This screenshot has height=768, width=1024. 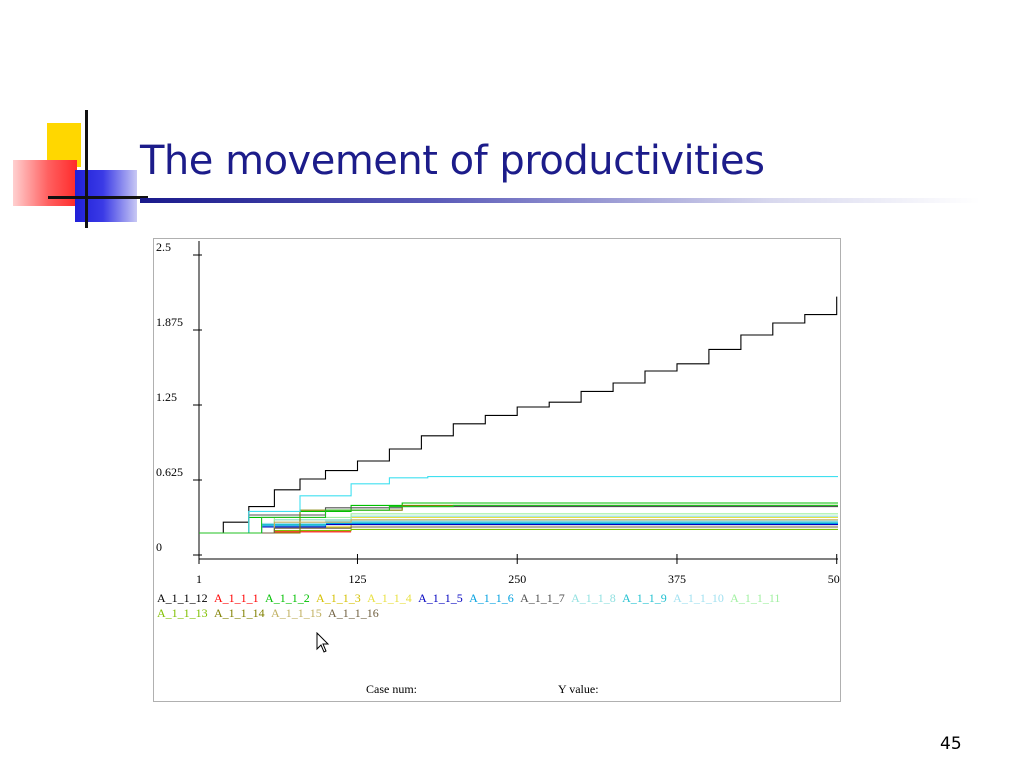 I want to click on x-tick-label: 125, so click(x=357, y=579).